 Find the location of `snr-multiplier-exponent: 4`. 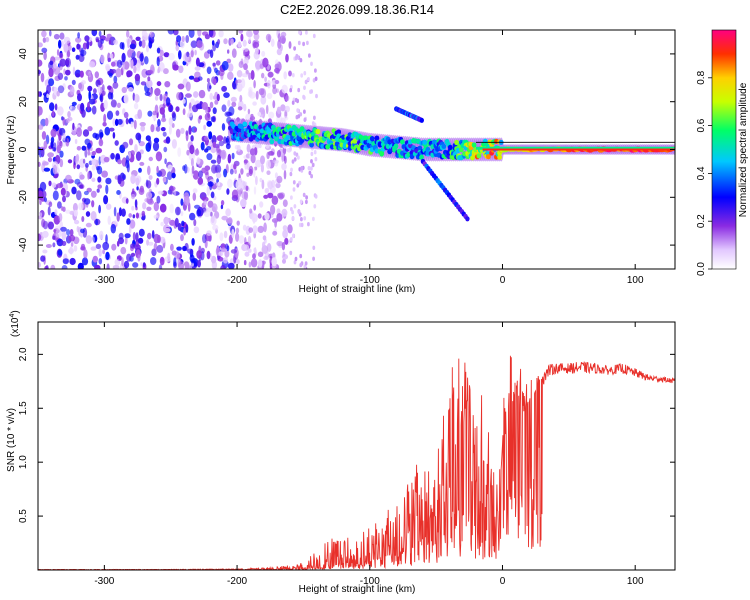

snr-multiplier-exponent: 4 is located at coordinates (12, 316).